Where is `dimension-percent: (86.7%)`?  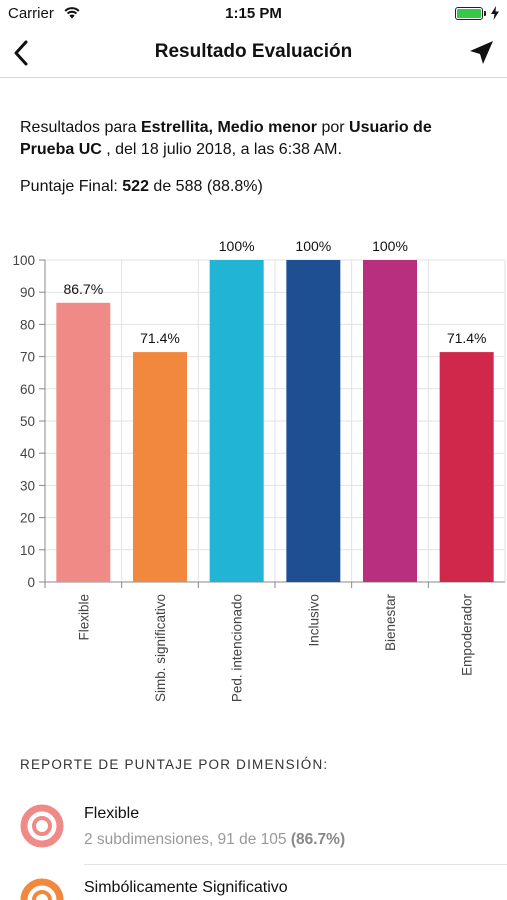
dimension-percent: (86.7%) is located at coordinates (318, 839).